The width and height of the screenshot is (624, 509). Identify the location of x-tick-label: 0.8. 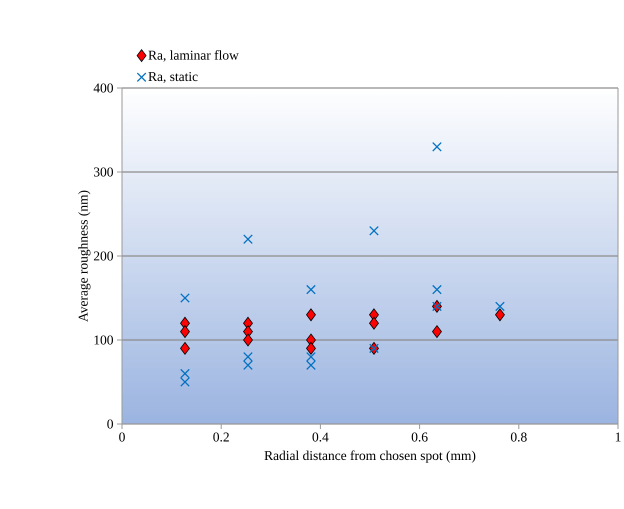
(518, 437).